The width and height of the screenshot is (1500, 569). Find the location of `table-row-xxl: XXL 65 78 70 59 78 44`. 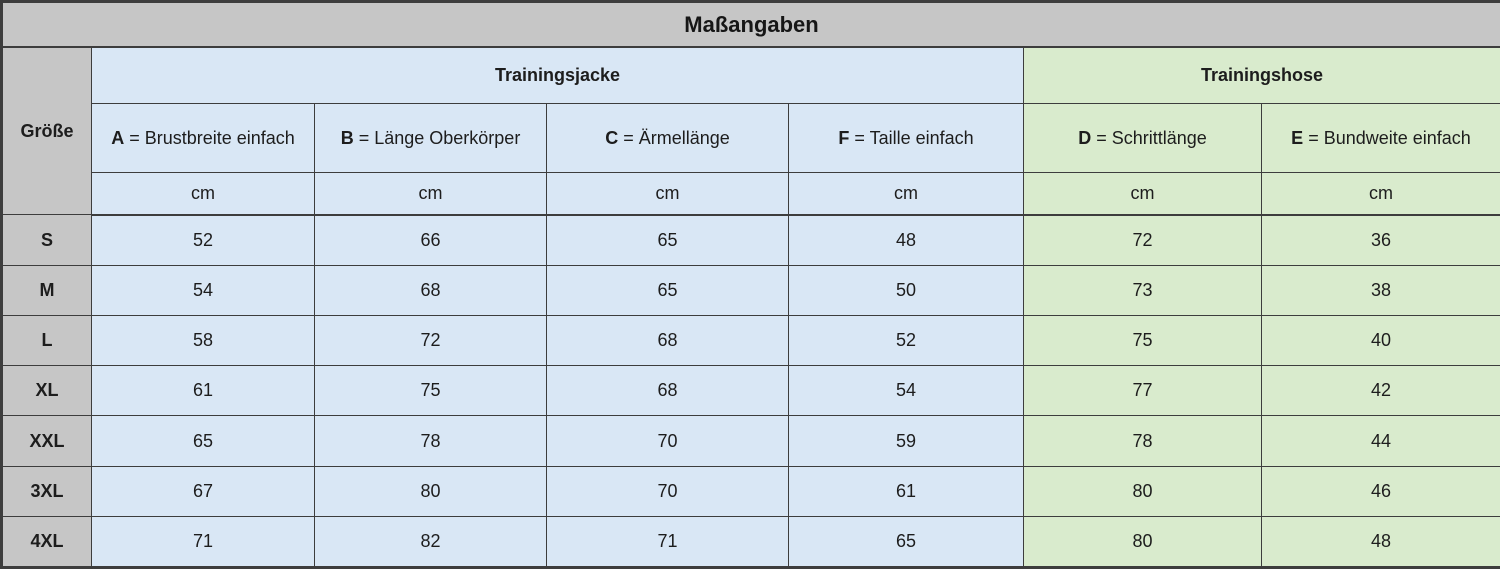

table-row-xxl: XXL 65 78 70 59 78 44 is located at coordinates (750, 441).